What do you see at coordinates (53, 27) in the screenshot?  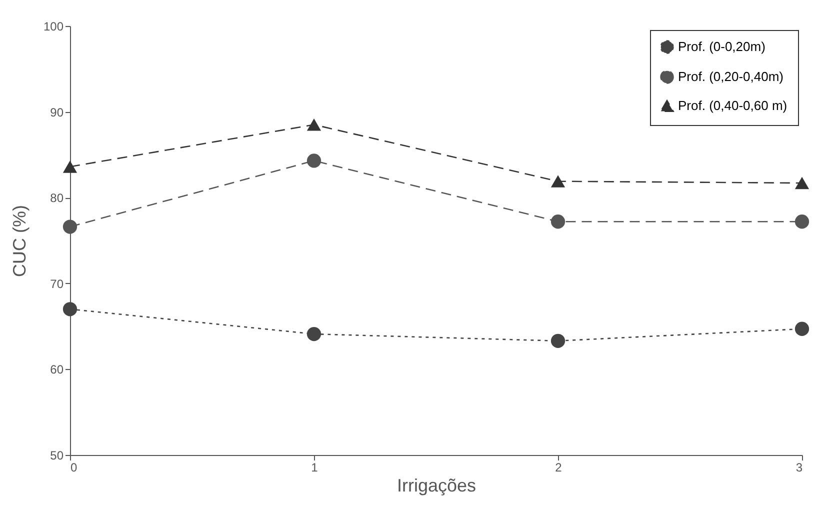 I see `y-tick-label: 100` at bounding box center [53, 27].